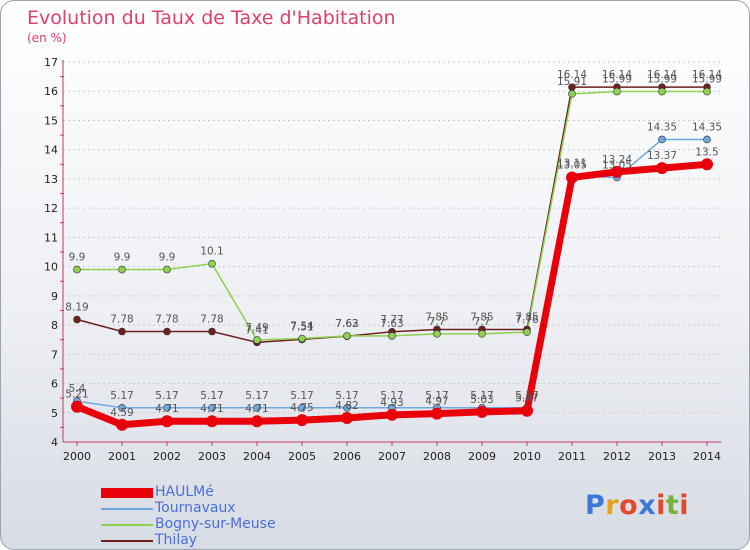  I want to click on data-label: 13.37, so click(662, 156).